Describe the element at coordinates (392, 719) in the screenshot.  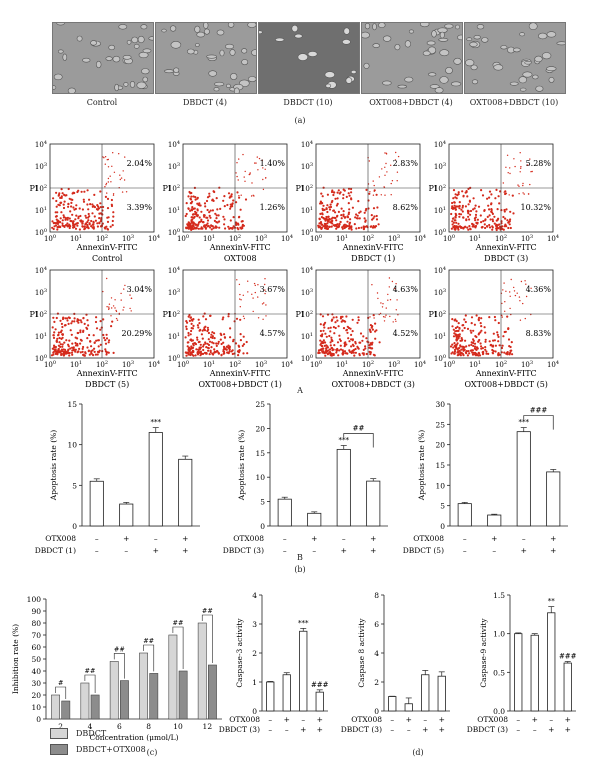
I see `treatment-sign: –` at that location.